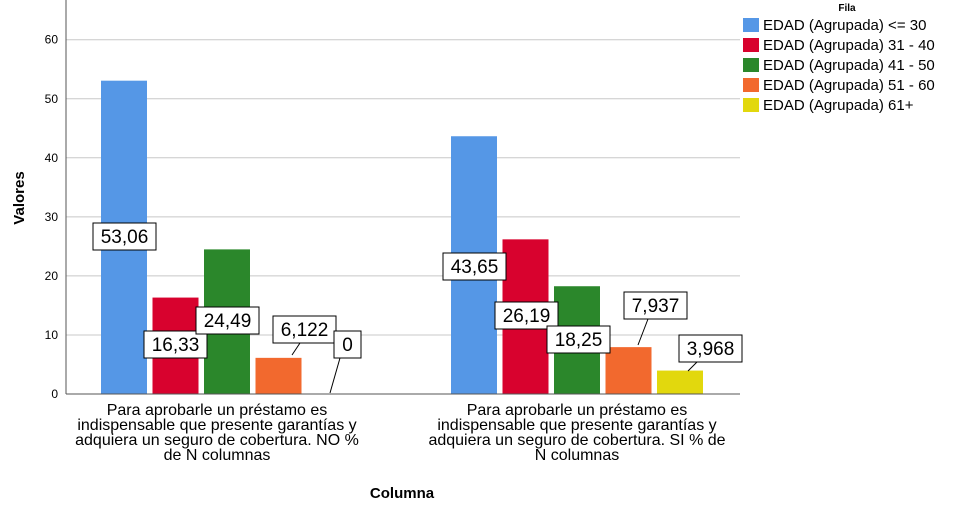 This screenshot has height=509, width=974. Describe the element at coordinates (849, 45) in the screenshot. I see `legend-label: EDAD (Agrupada) 31 - 40` at that location.